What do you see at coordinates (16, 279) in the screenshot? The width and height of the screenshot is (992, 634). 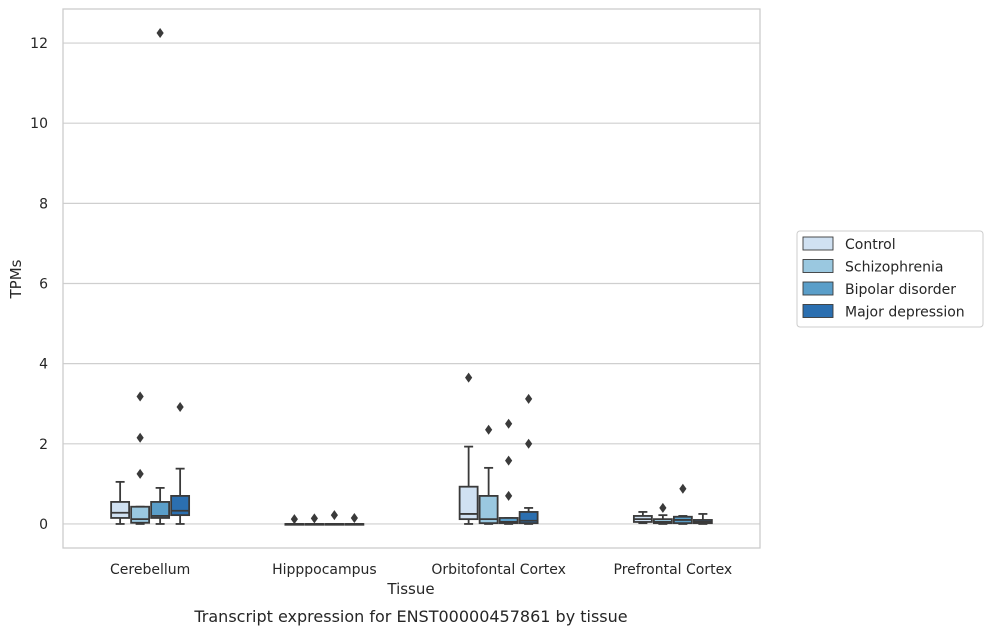 I see `y-axis-title: TPMs` at bounding box center [16, 279].